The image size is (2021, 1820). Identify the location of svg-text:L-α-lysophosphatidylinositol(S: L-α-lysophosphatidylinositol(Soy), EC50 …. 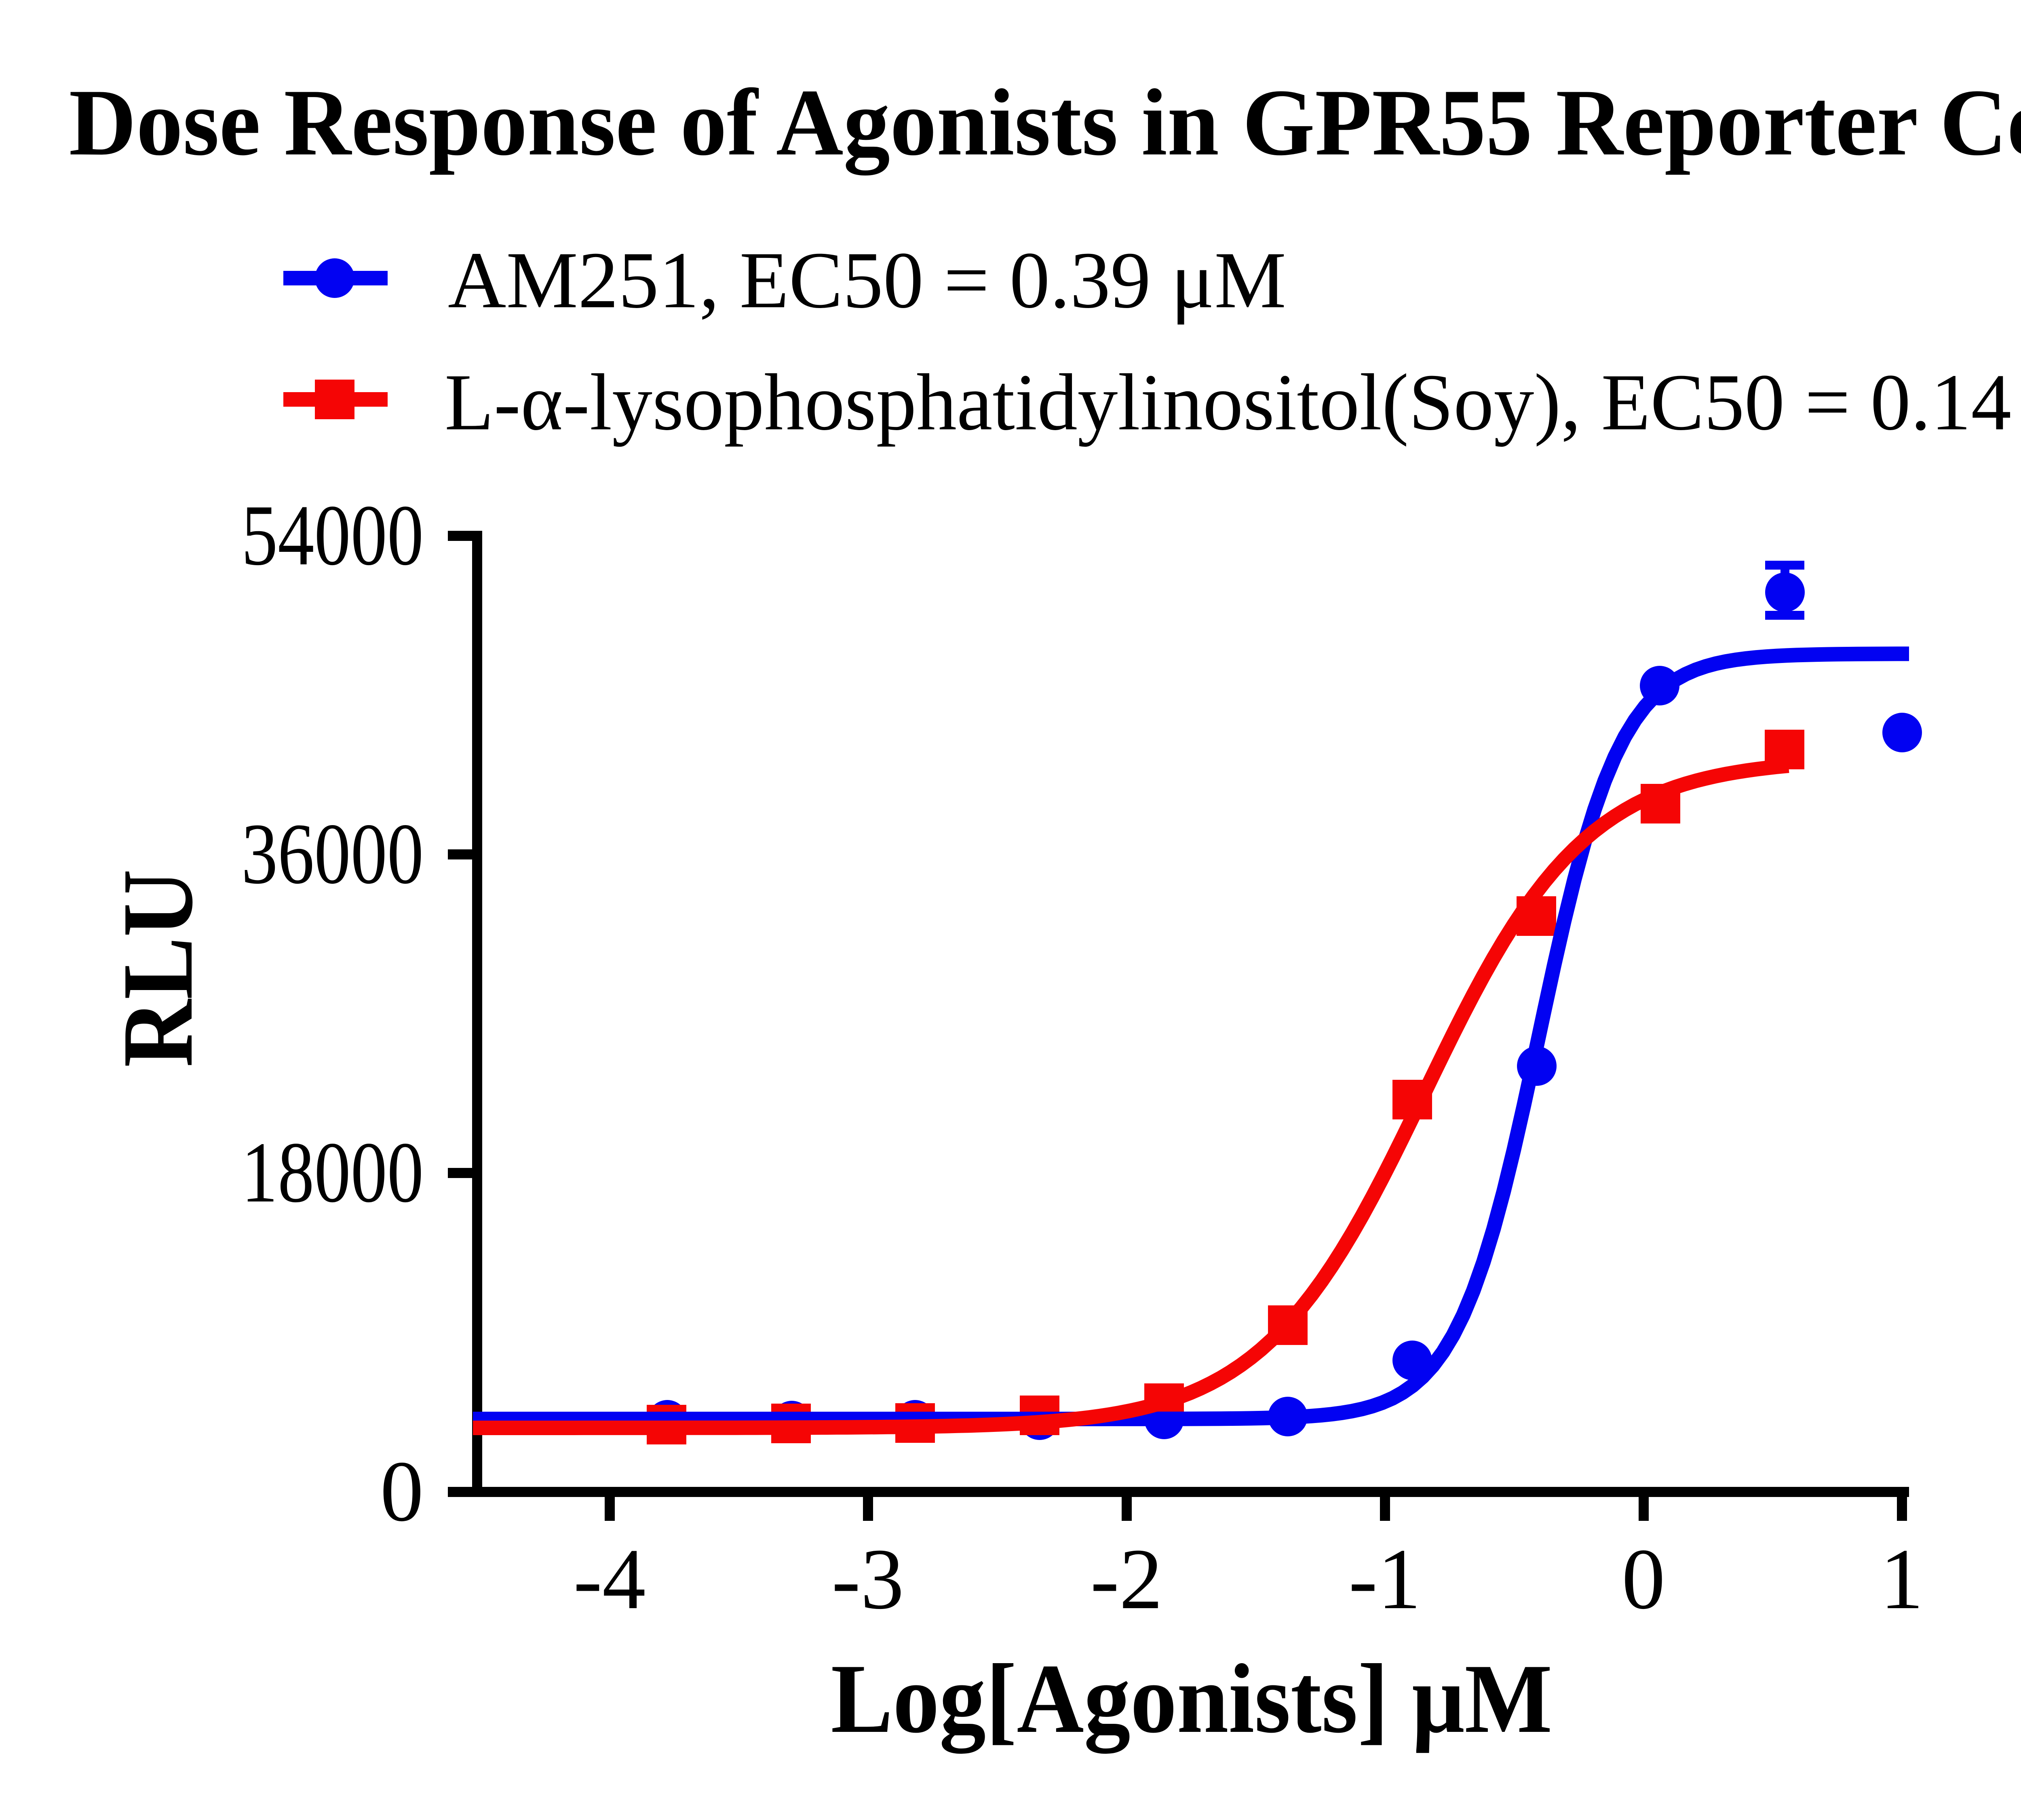
(1233, 402).